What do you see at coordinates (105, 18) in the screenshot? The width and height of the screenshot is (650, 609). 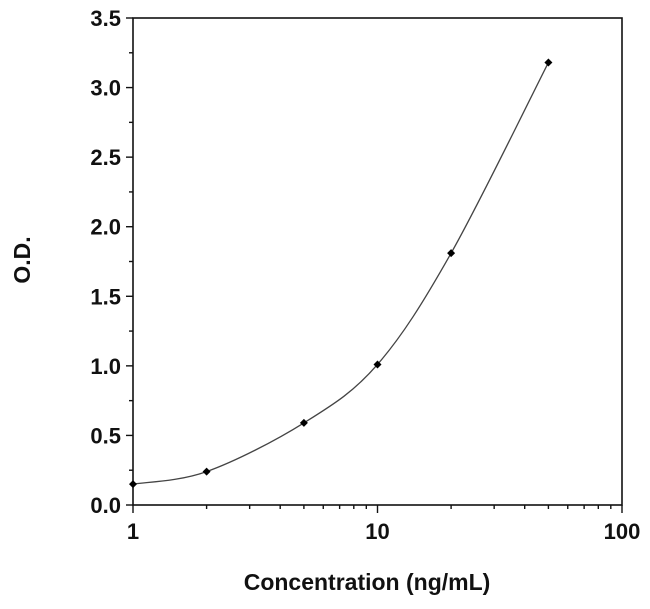 I see `y-tick-label: 3.5` at bounding box center [105, 18].